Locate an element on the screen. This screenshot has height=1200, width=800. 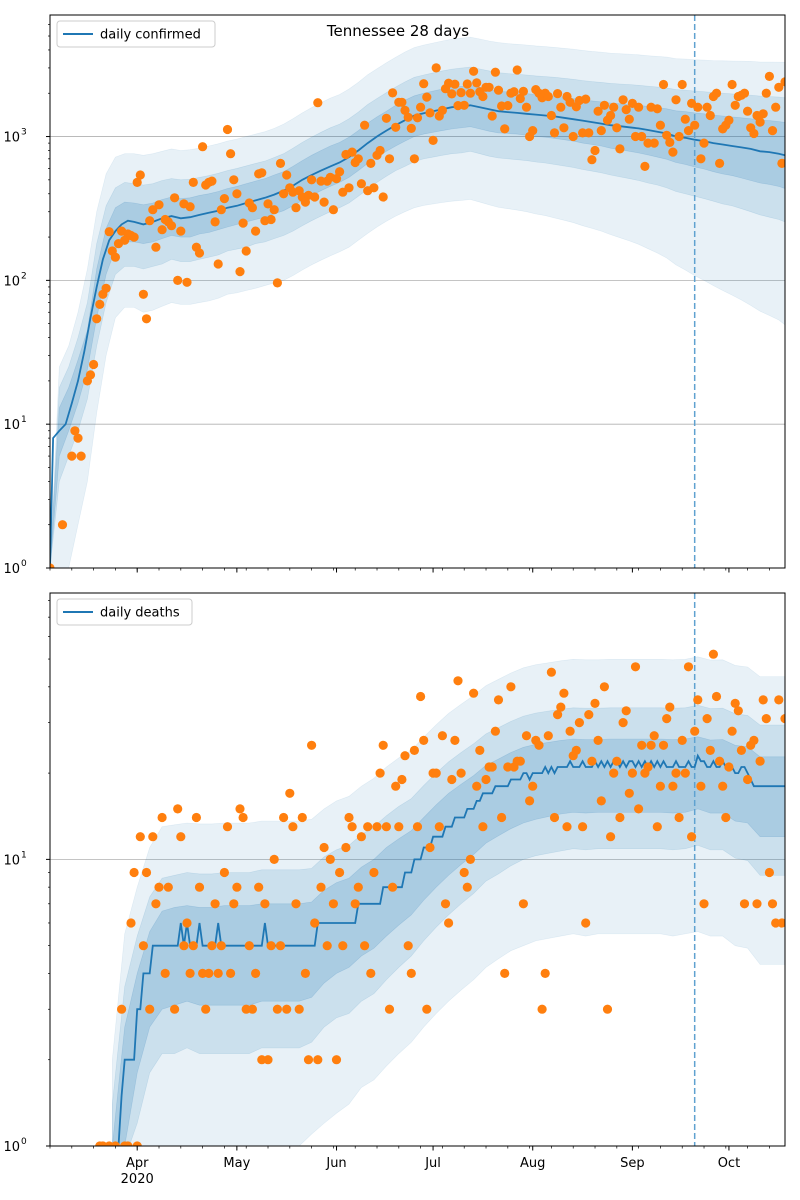
y-tick-exponent: 1 is located at coordinates (24, 855).